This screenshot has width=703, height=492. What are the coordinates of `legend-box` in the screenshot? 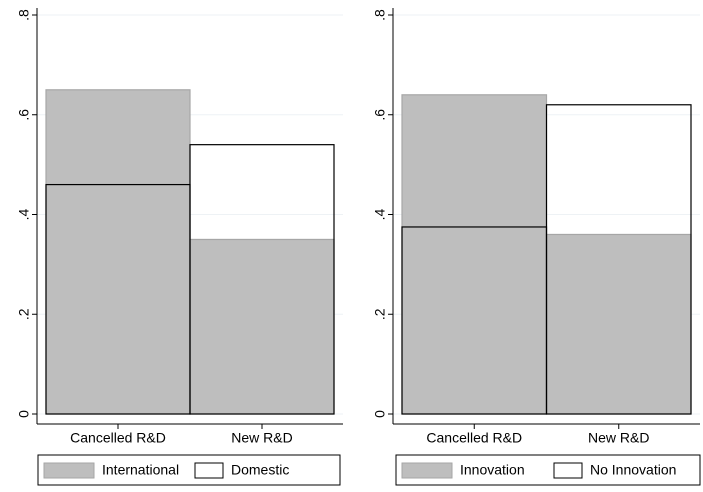 It's located at (189, 470).